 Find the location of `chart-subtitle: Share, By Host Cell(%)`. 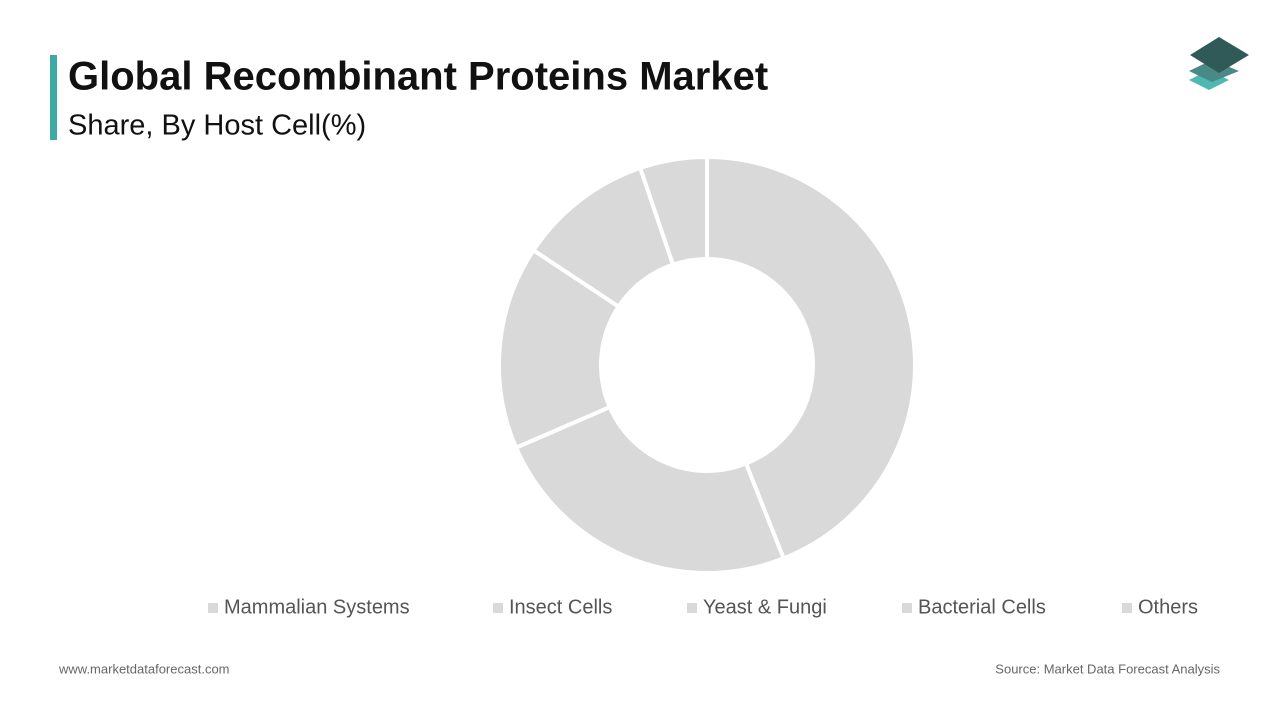

chart-subtitle: Share, By Host Cell(%) is located at coordinates (217, 126).